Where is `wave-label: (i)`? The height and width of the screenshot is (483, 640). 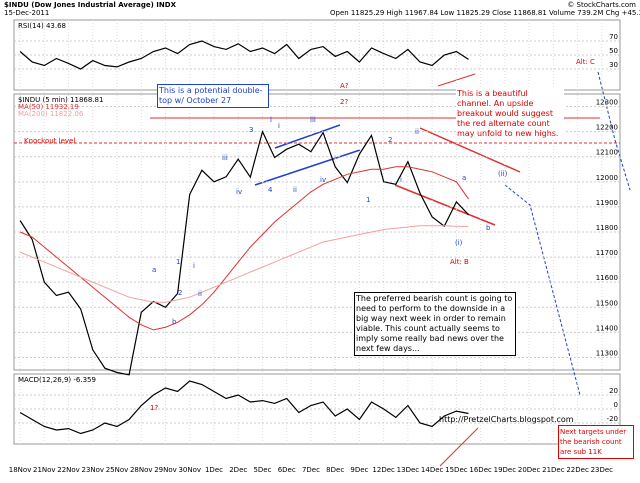 wave-label: (i) is located at coordinates (459, 243).